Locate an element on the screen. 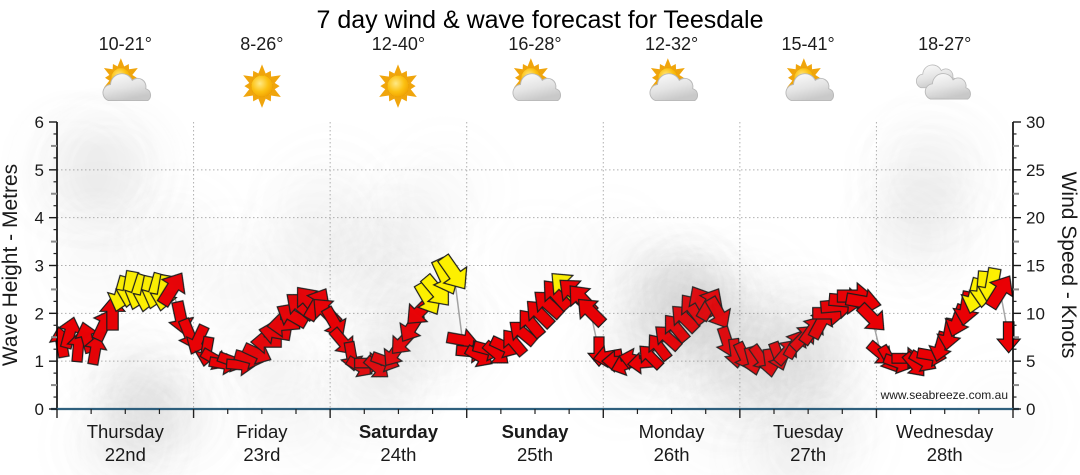  date-label: 26th is located at coordinates (672, 454).